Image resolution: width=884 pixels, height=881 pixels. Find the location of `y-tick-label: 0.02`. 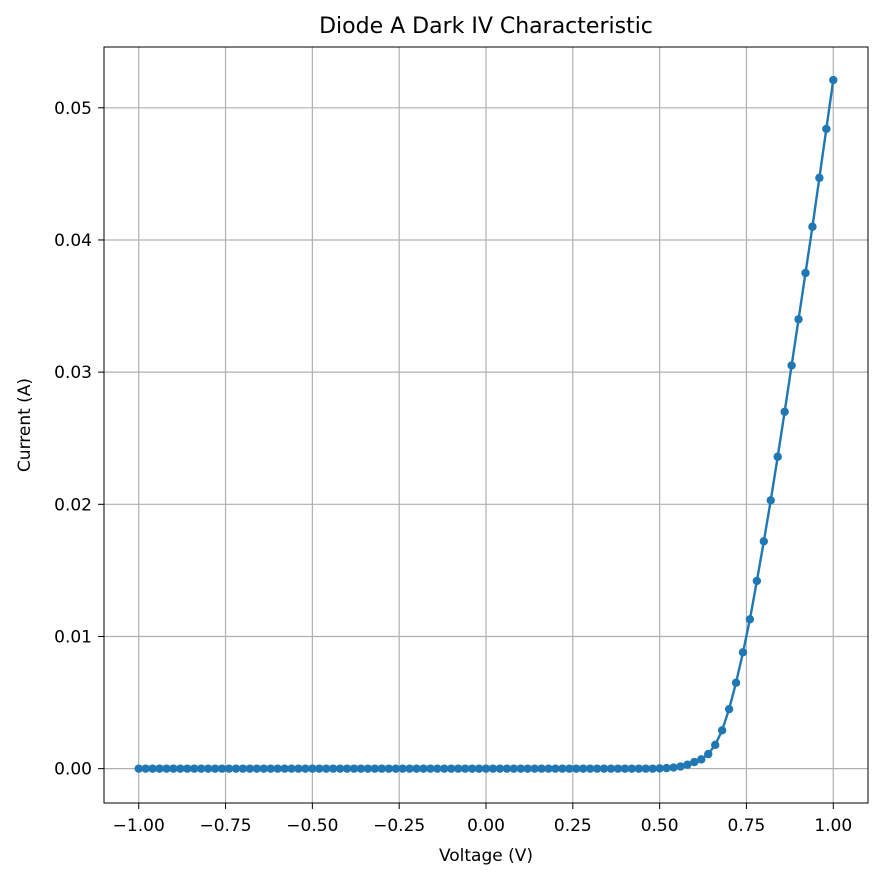

y-tick-label: 0.02 is located at coordinates (73, 505).